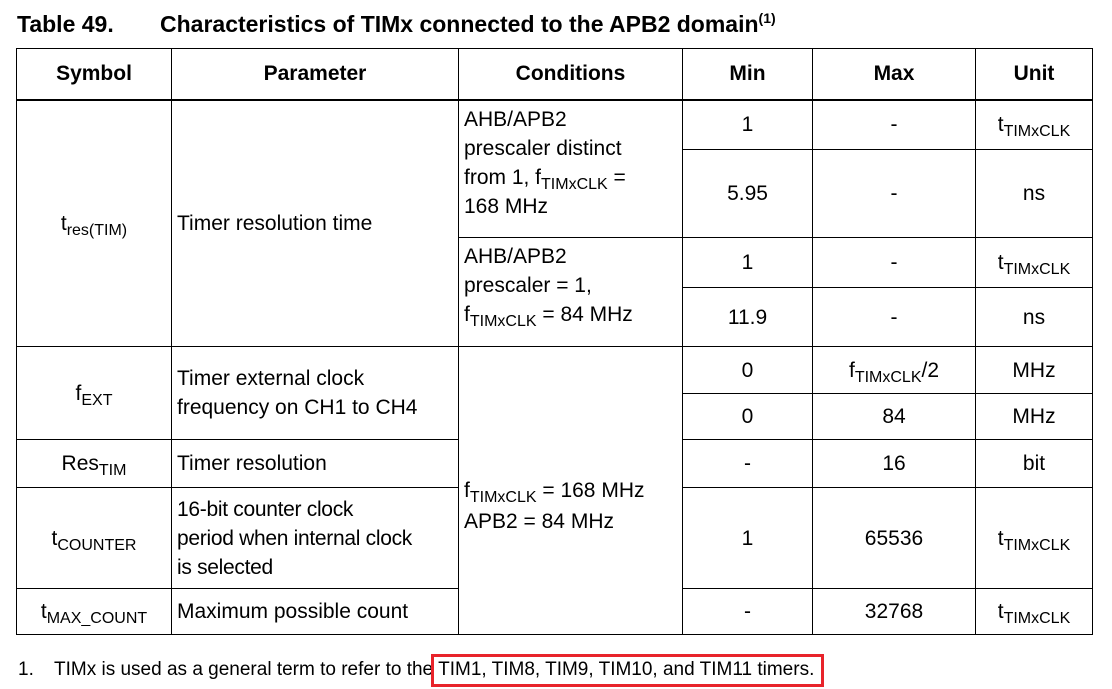 The height and width of the screenshot is (689, 1112). I want to click on header-symbol: Symbol, so click(94, 74).